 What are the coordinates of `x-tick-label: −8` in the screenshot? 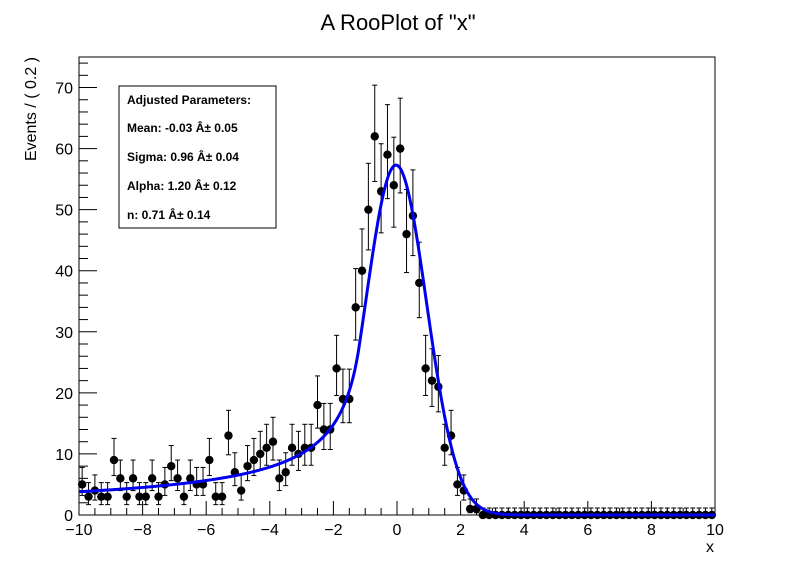 It's located at (142, 530).